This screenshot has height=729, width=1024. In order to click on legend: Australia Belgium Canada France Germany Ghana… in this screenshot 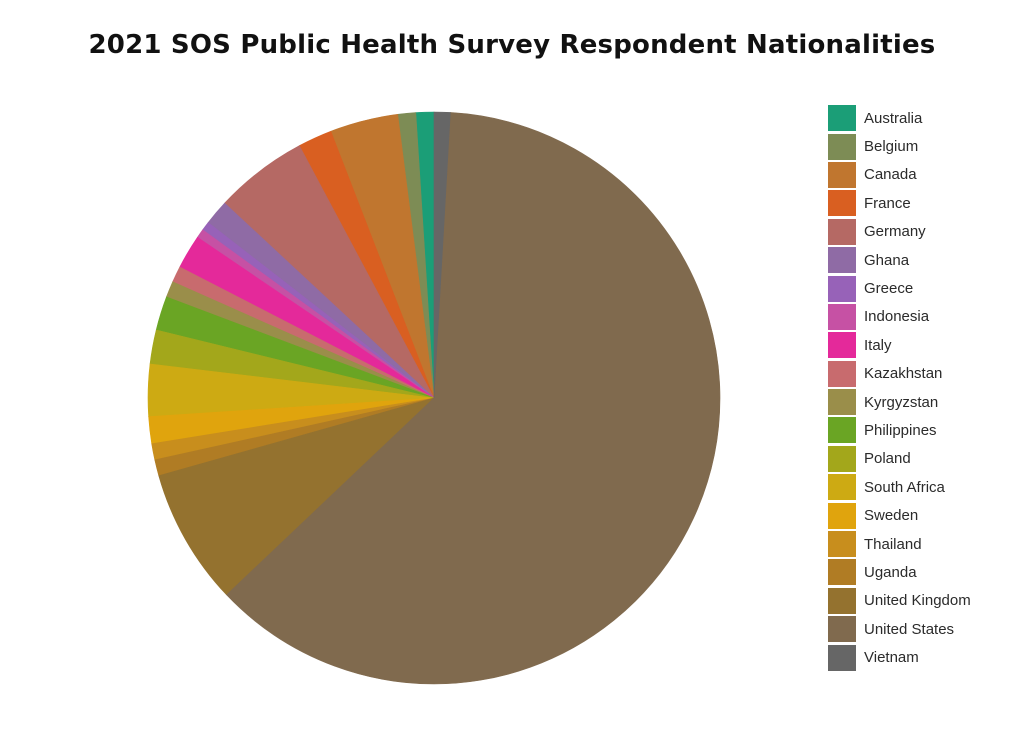, I will do `click(899, 388)`.